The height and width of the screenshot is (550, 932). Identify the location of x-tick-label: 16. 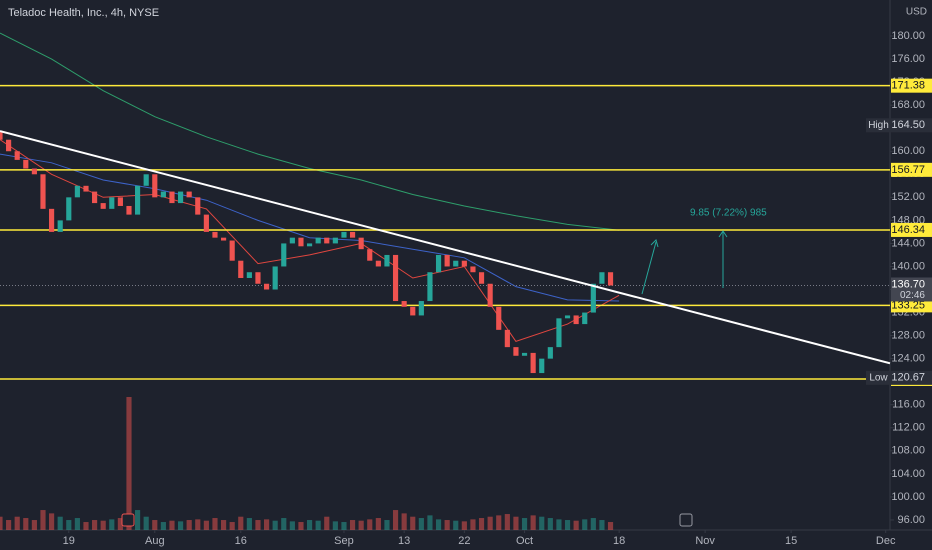
(241, 541).